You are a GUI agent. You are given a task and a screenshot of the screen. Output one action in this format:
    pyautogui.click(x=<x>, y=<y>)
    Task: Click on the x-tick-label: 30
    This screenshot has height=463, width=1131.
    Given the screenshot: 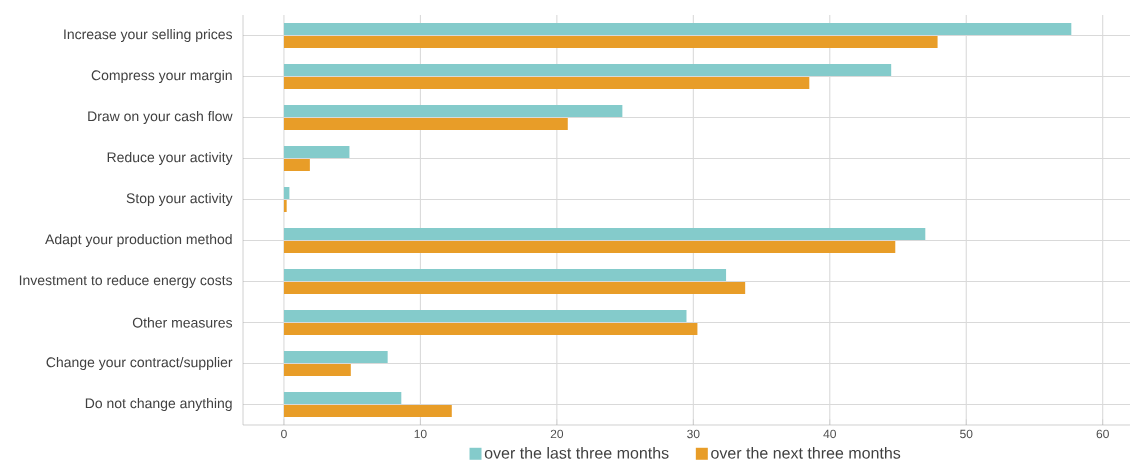 What is the action you would take?
    pyautogui.click(x=693, y=434)
    